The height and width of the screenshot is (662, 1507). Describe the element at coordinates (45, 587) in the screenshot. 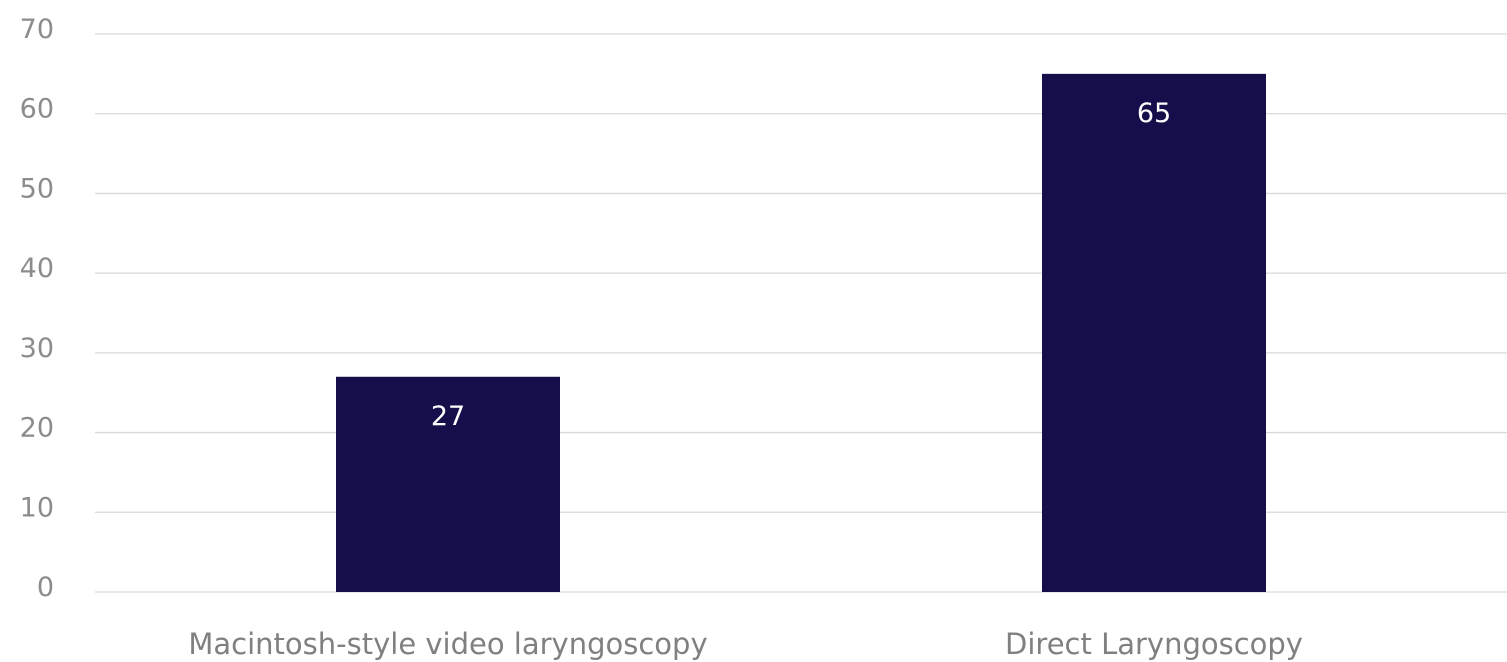

I see `y-tick-label: 0` at that location.